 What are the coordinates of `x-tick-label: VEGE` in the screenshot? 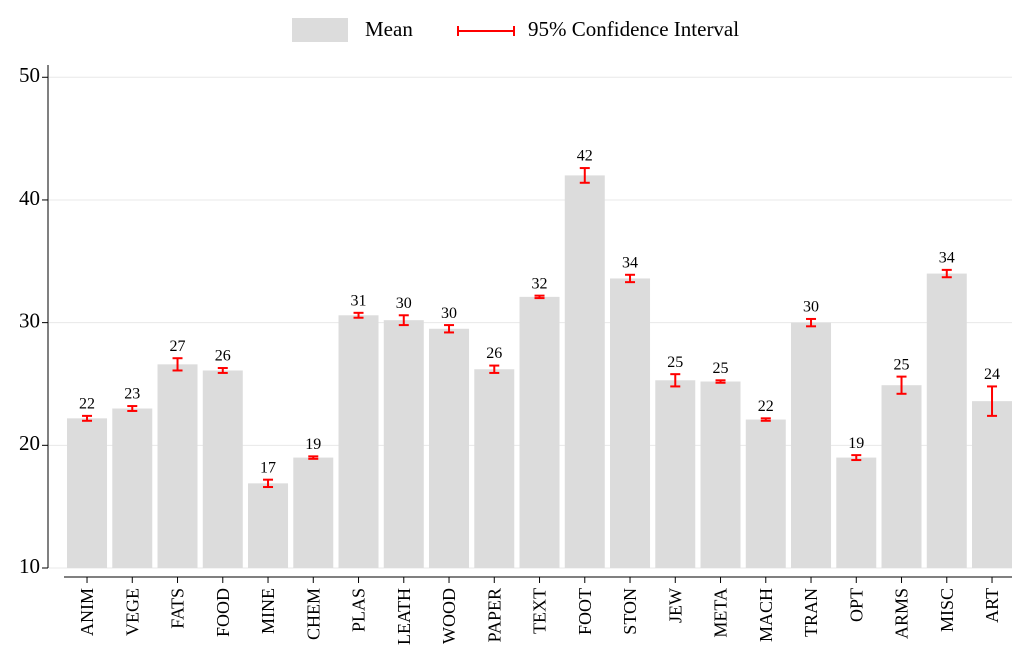 It's located at (132, 612).